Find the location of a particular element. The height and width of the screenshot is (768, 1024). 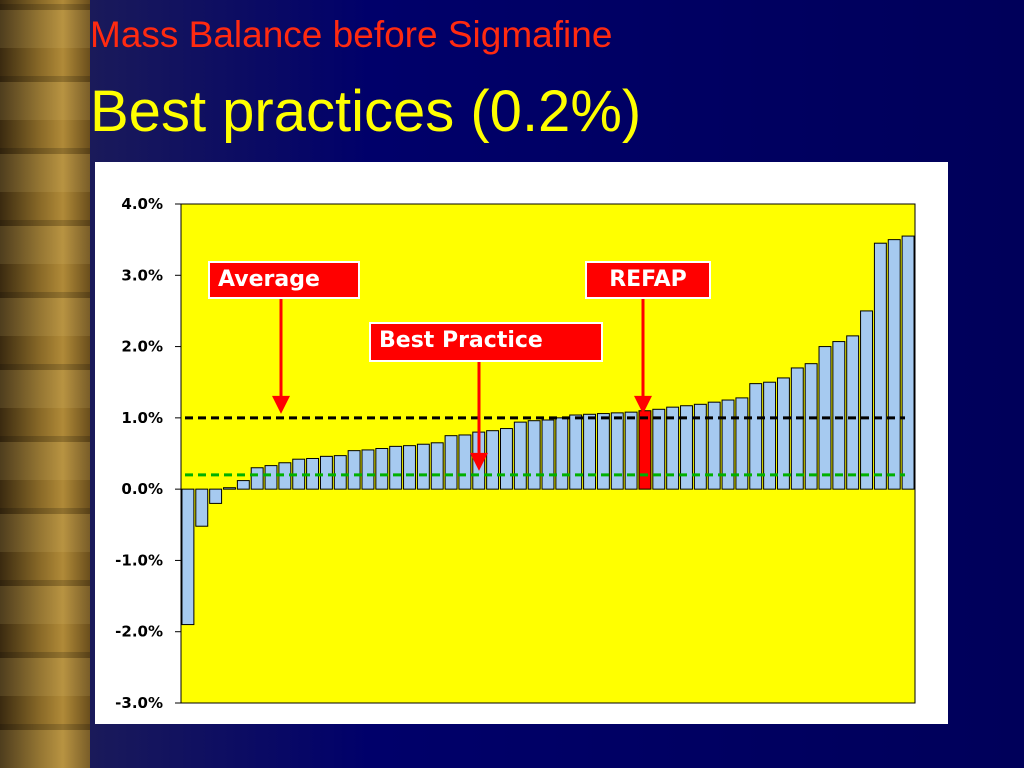

y-tick-label: 3.0% is located at coordinates (142, 275).